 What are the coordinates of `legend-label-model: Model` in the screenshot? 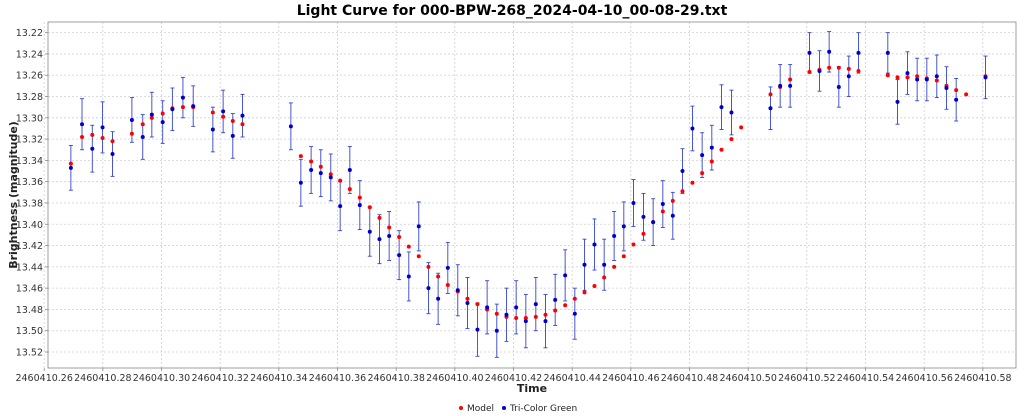 It's located at (480, 409).